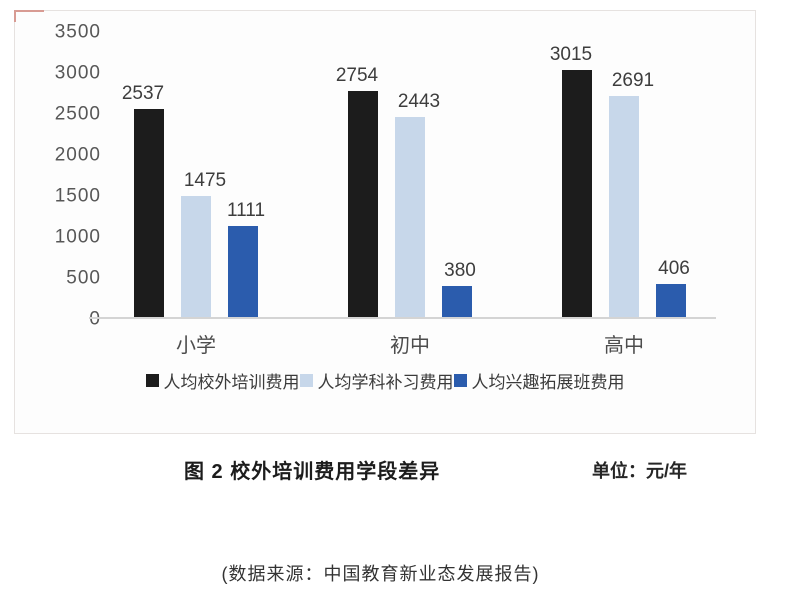 This screenshot has width=793, height=603. I want to click on bar-group-高中: 3015 2691 406, so click(620, 174).